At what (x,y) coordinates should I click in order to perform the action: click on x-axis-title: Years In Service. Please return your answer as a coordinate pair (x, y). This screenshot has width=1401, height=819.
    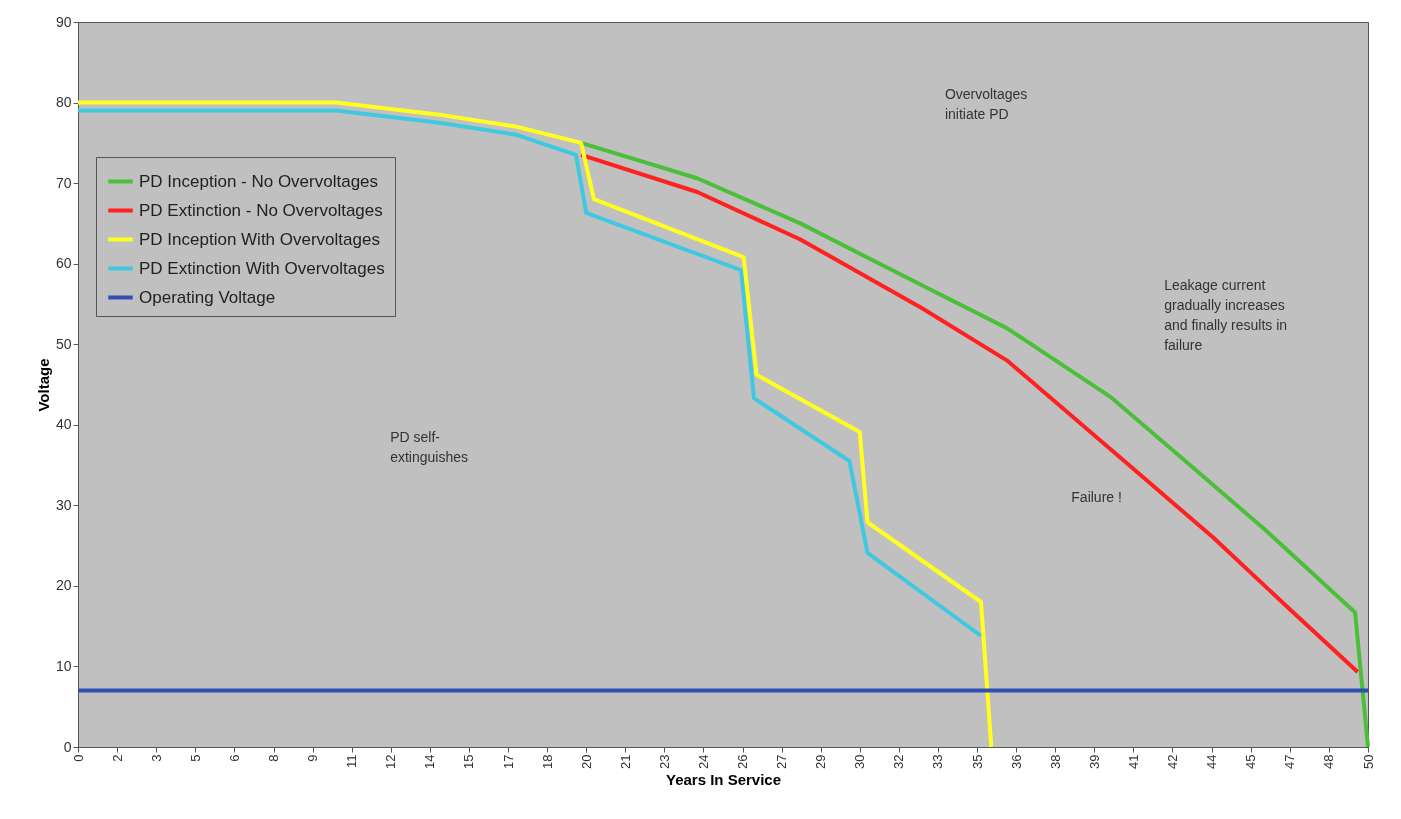
    Looking at the image, I should click on (723, 779).